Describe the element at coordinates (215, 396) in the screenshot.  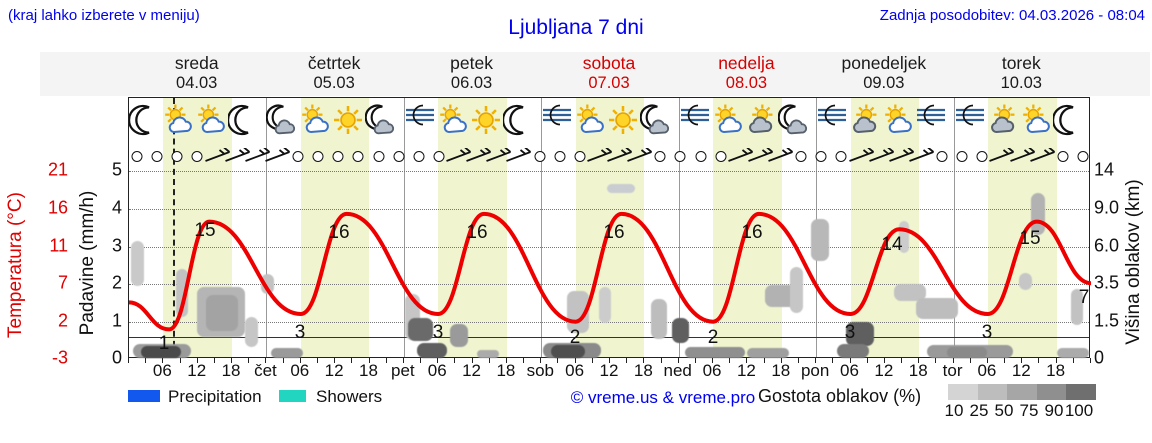
I see `precipitation-legend-label: Precipitation` at that location.